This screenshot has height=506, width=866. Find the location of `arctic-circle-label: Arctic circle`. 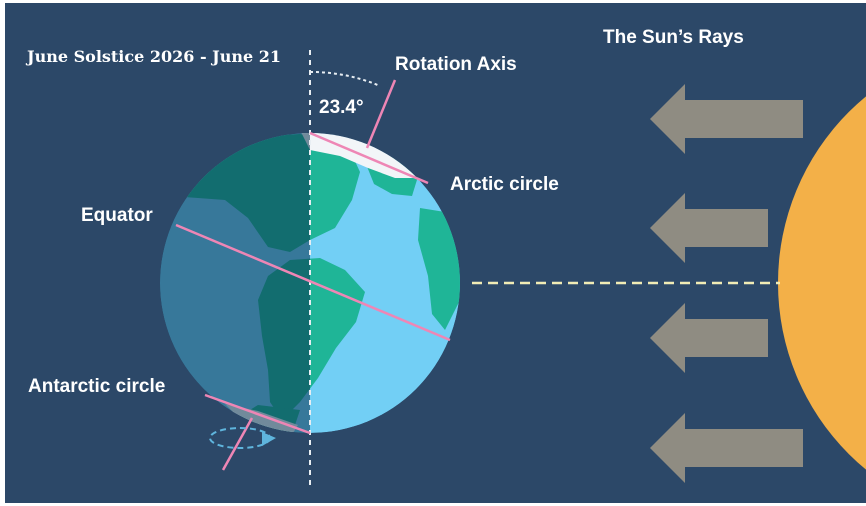

arctic-circle-label: Arctic circle is located at coordinates (504, 184).